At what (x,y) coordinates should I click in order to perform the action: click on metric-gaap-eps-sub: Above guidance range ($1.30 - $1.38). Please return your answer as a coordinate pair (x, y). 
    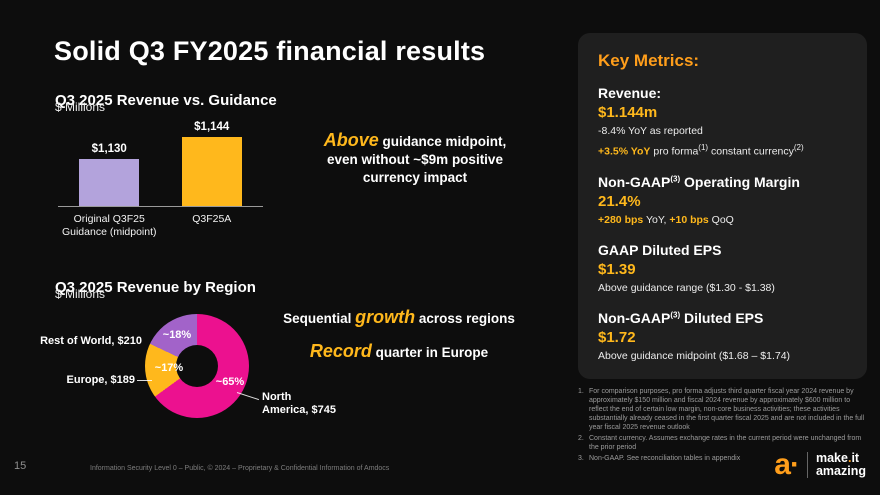
    Looking at the image, I should click on (686, 287).